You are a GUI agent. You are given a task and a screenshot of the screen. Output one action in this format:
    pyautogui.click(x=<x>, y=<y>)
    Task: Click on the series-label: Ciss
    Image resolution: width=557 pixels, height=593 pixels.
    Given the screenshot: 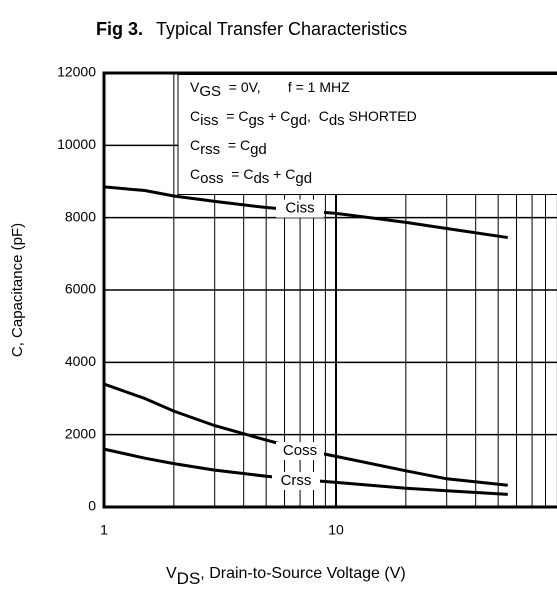 What is the action you would take?
    pyautogui.click(x=299, y=208)
    